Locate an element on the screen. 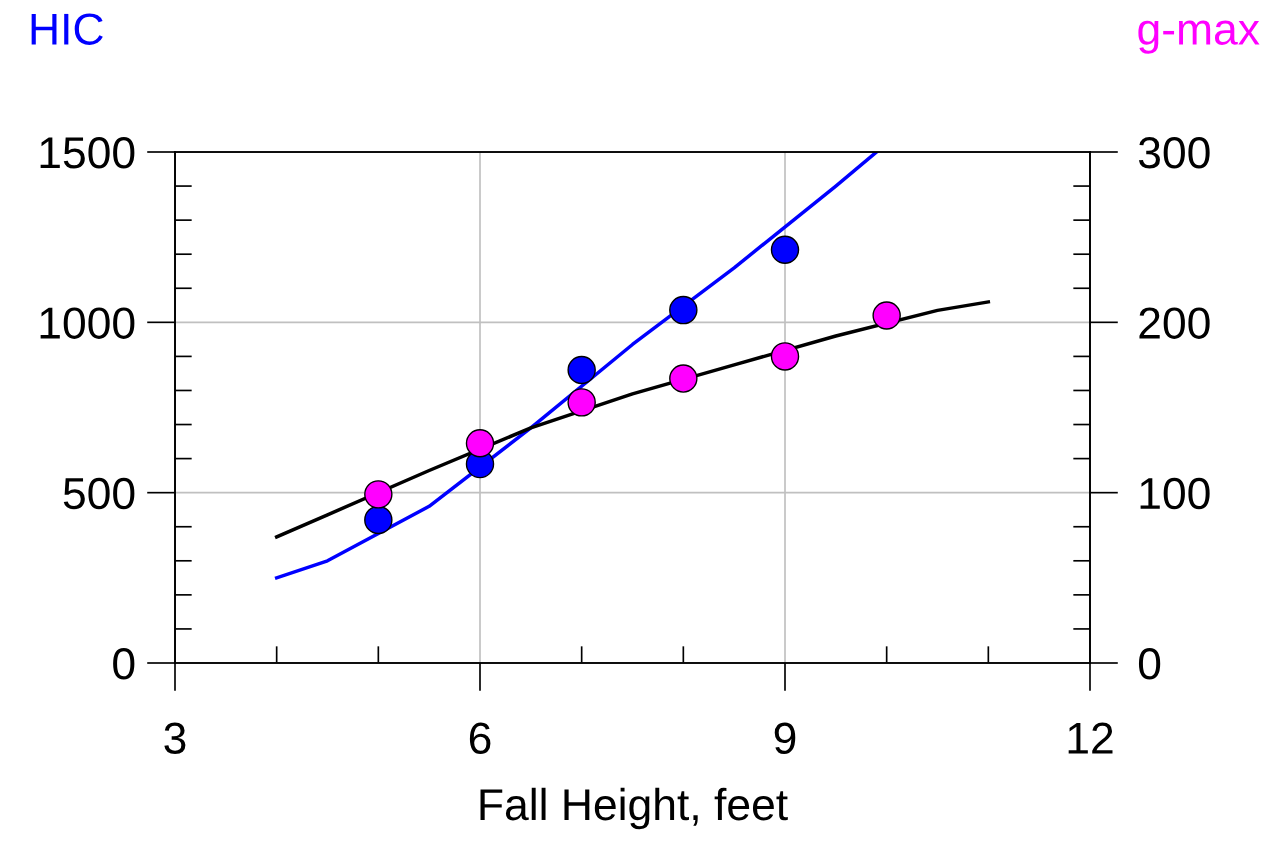 The height and width of the screenshot is (863, 1270). y-tick-label: 0 is located at coordinates (124, 664).